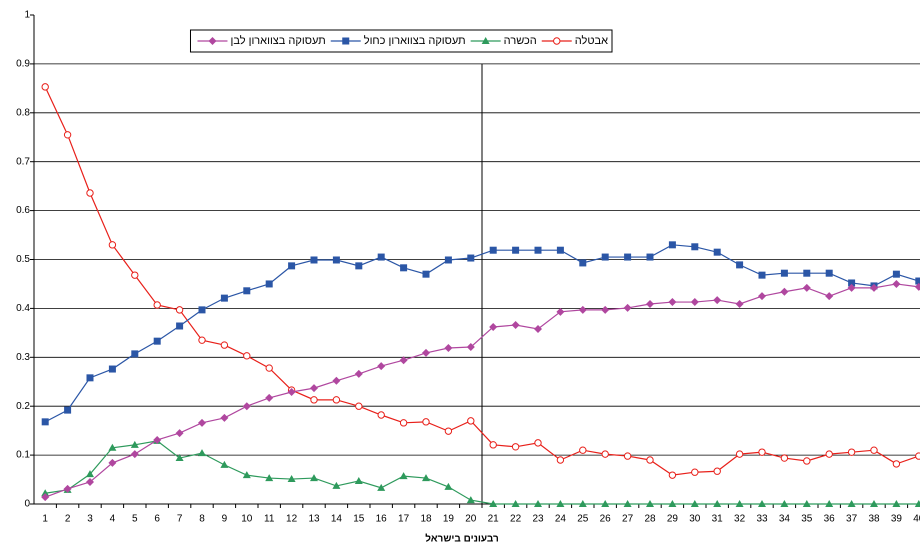 This screenshot has width=920, height=546. I want to click on x-tick-label: 14, so click(337, 519).